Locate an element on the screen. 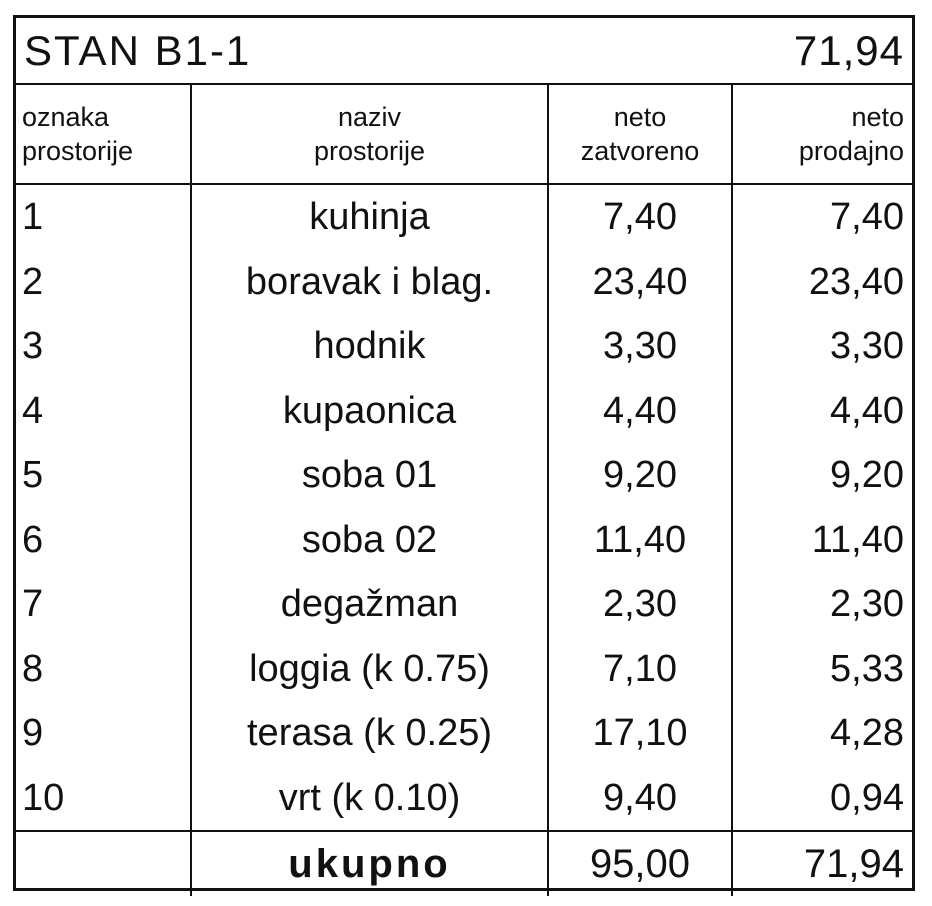 This screenshot has height=906, width=932. room-name-cell: kuhinja is located at coordinates (369, 217).